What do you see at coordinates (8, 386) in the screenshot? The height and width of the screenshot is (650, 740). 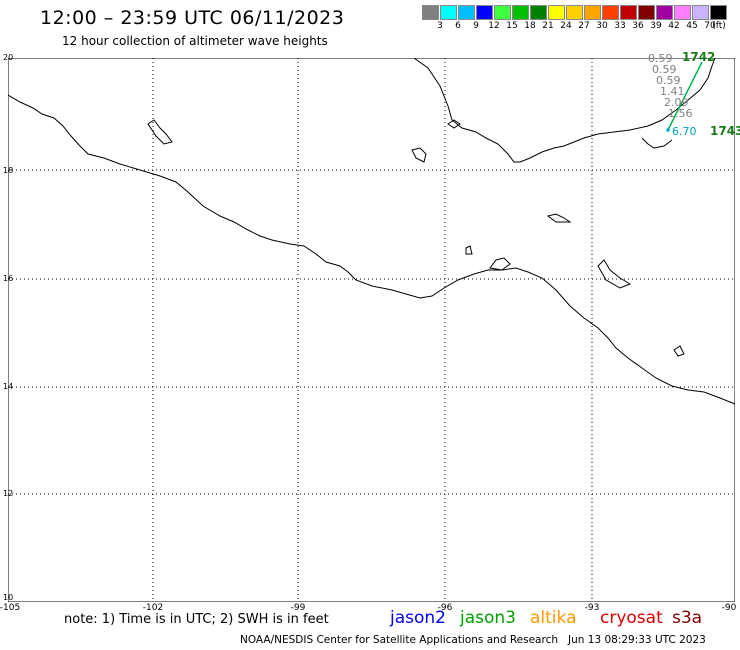 I see `lat-label-14: 14` at bounding box center [8, 386].